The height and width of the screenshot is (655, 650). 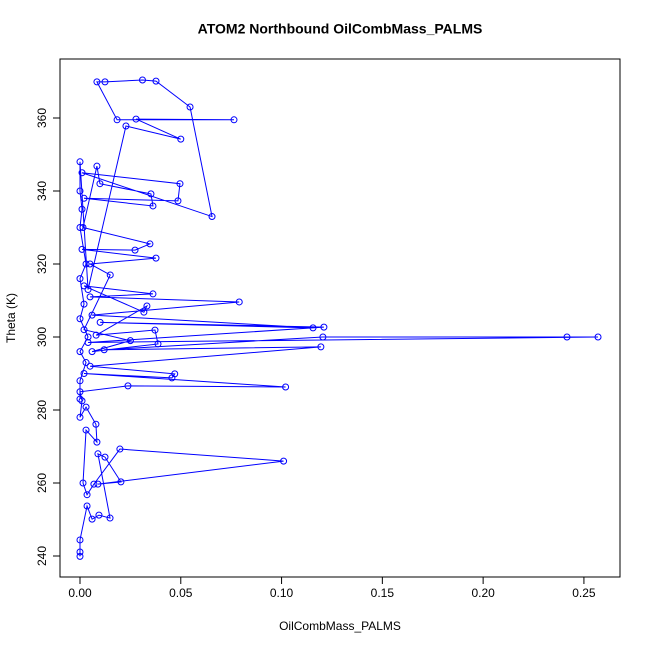 I want to click on y-tick-label: 340, so click(x=42, y=191).